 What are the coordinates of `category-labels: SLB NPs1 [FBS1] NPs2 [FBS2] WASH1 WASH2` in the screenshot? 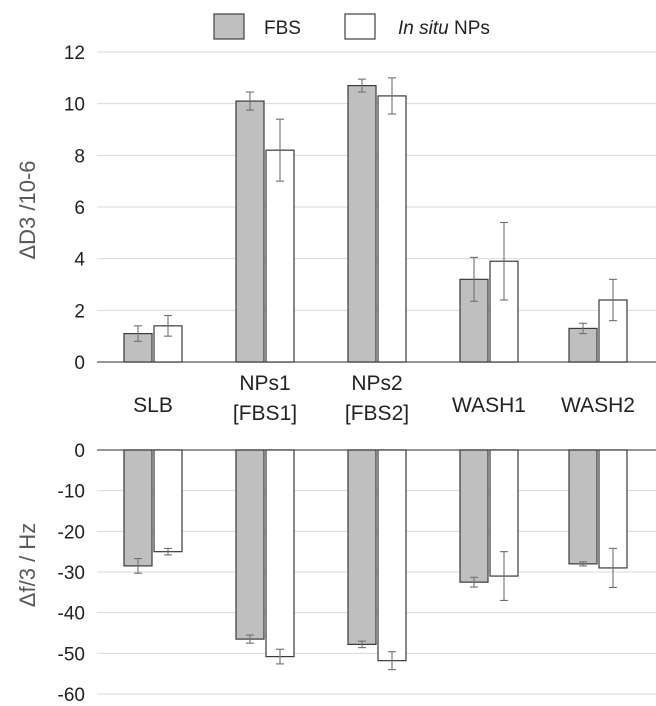 It's located at (384, 398).